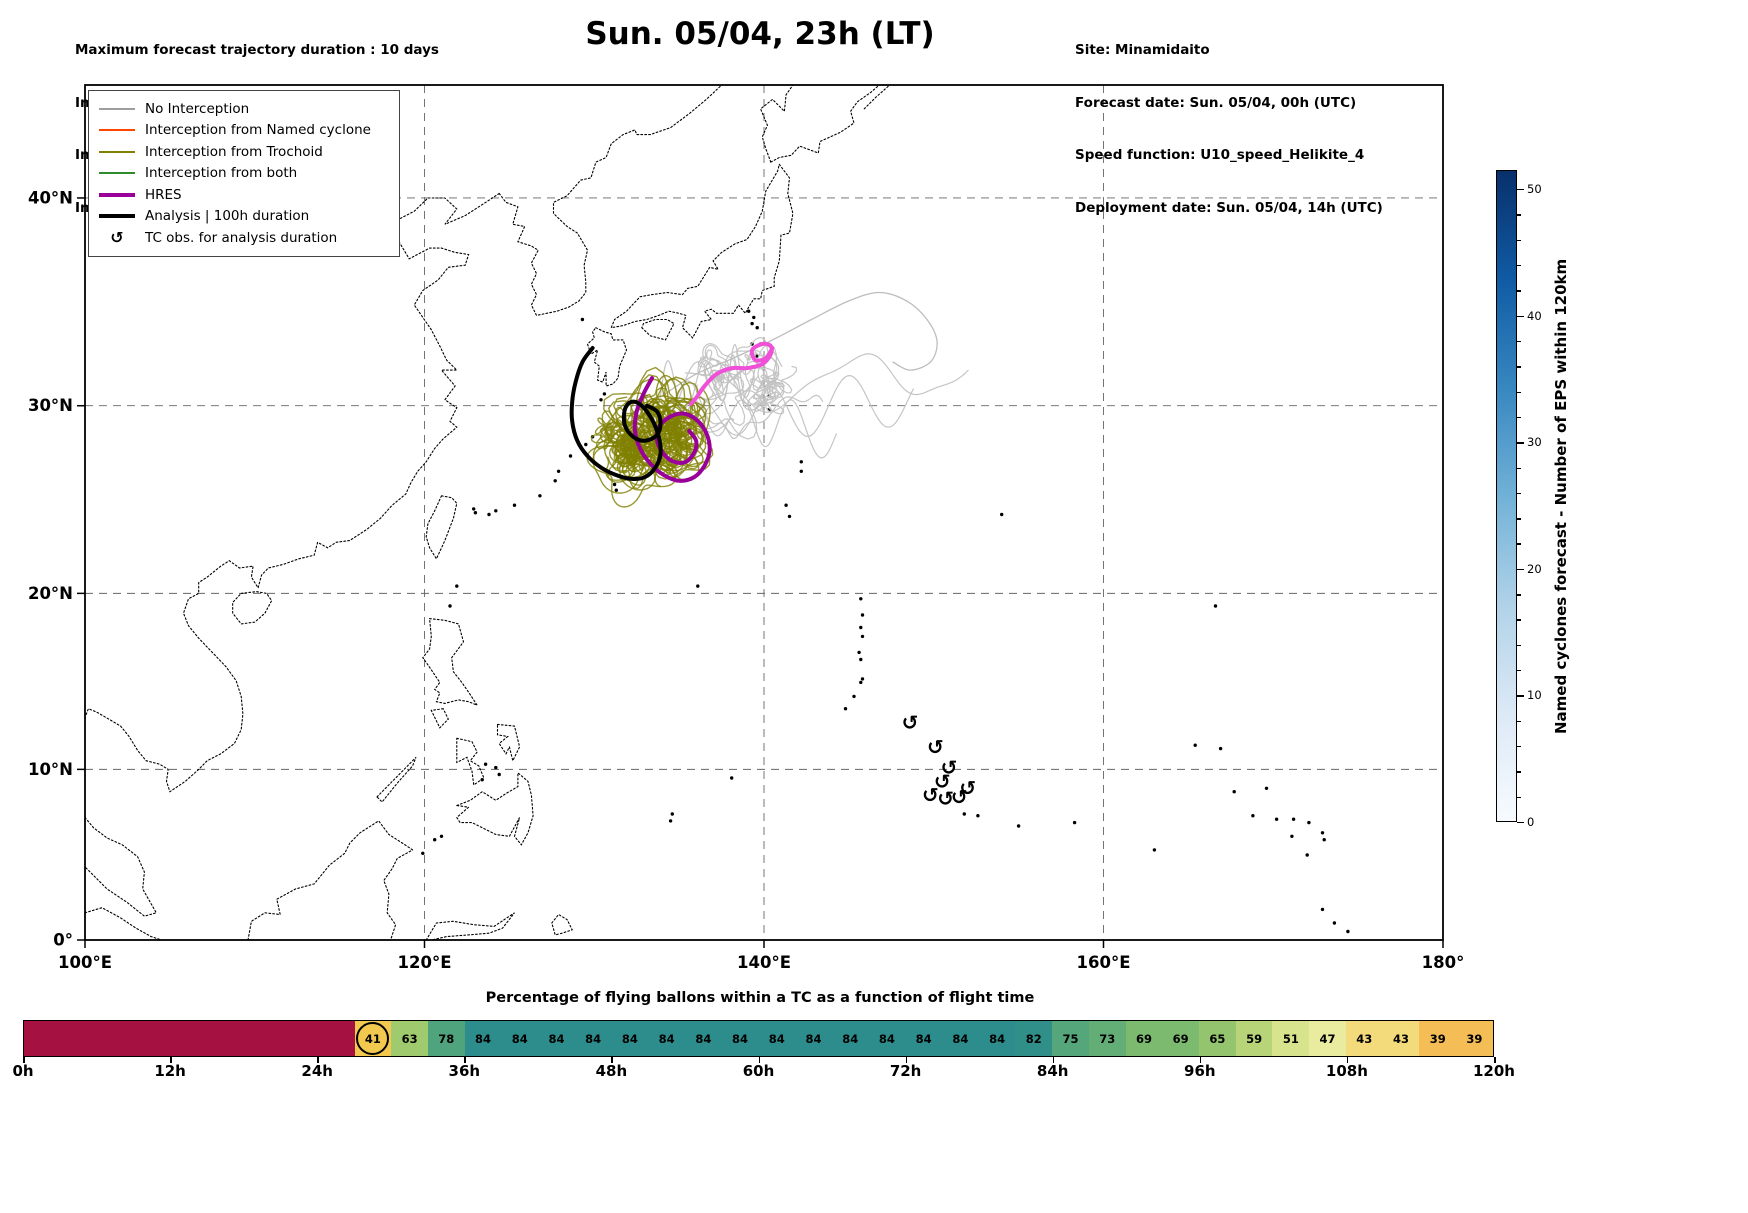 This screenshot has width=1748, height=1213. Describe the element at coordinates (1534, 568) in the screenshot. I see `colorbar-tick-label: 20` at that location.